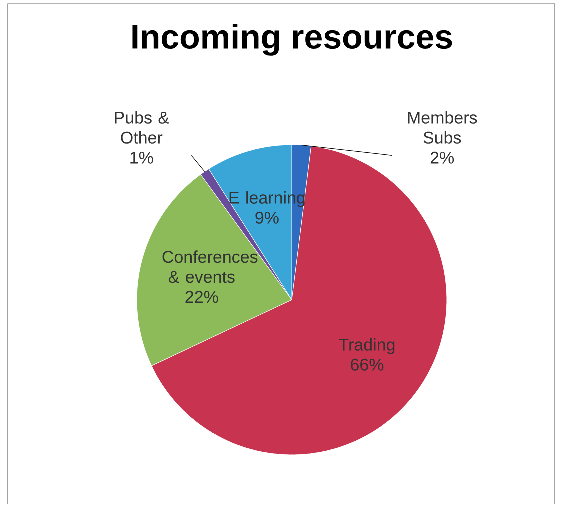 The width and height of the screenshot is (569, 506). I want to click on data-label: 2%, so click(442, 158).